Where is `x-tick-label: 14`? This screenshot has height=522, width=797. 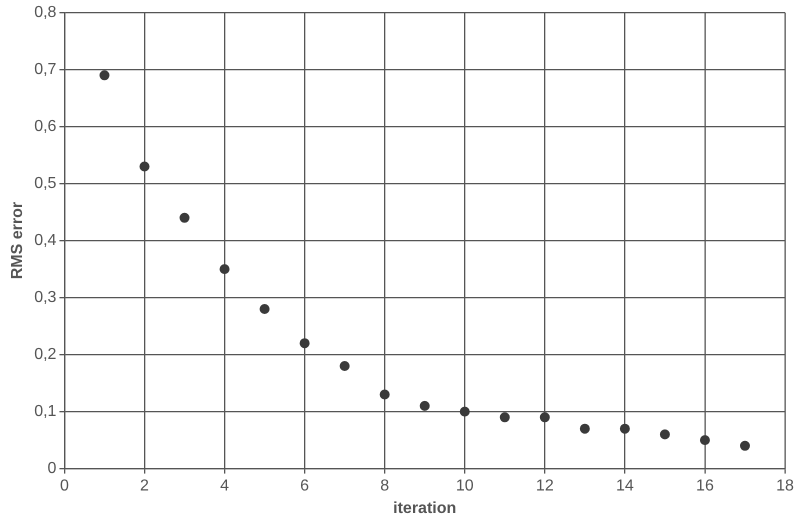
x-tick-label: 14 is located at coordinates (625, 486).